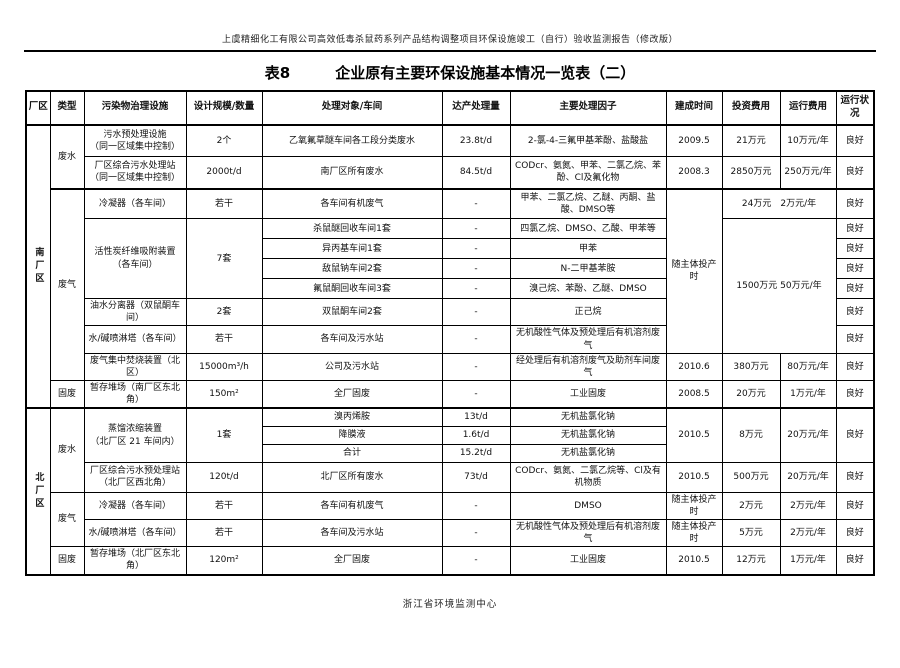 The height and width of the screenshot is (668, 900). Describe the element at coordinates (224, 173) in the screenshot. I see `table-cell: 2000t/d` at that location.